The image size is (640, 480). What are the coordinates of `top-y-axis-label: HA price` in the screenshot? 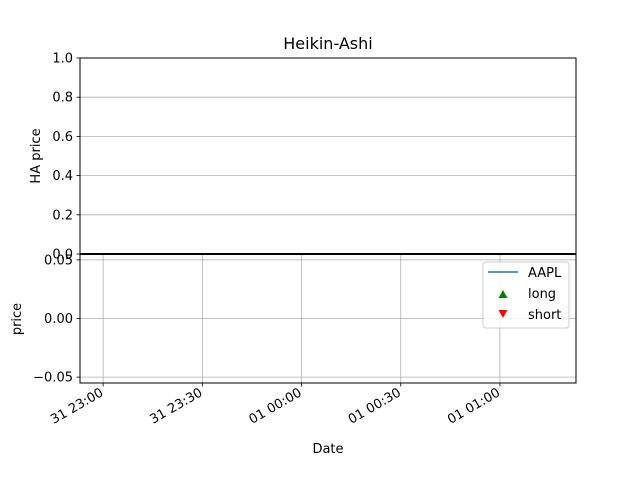 It's located at (36, 155).